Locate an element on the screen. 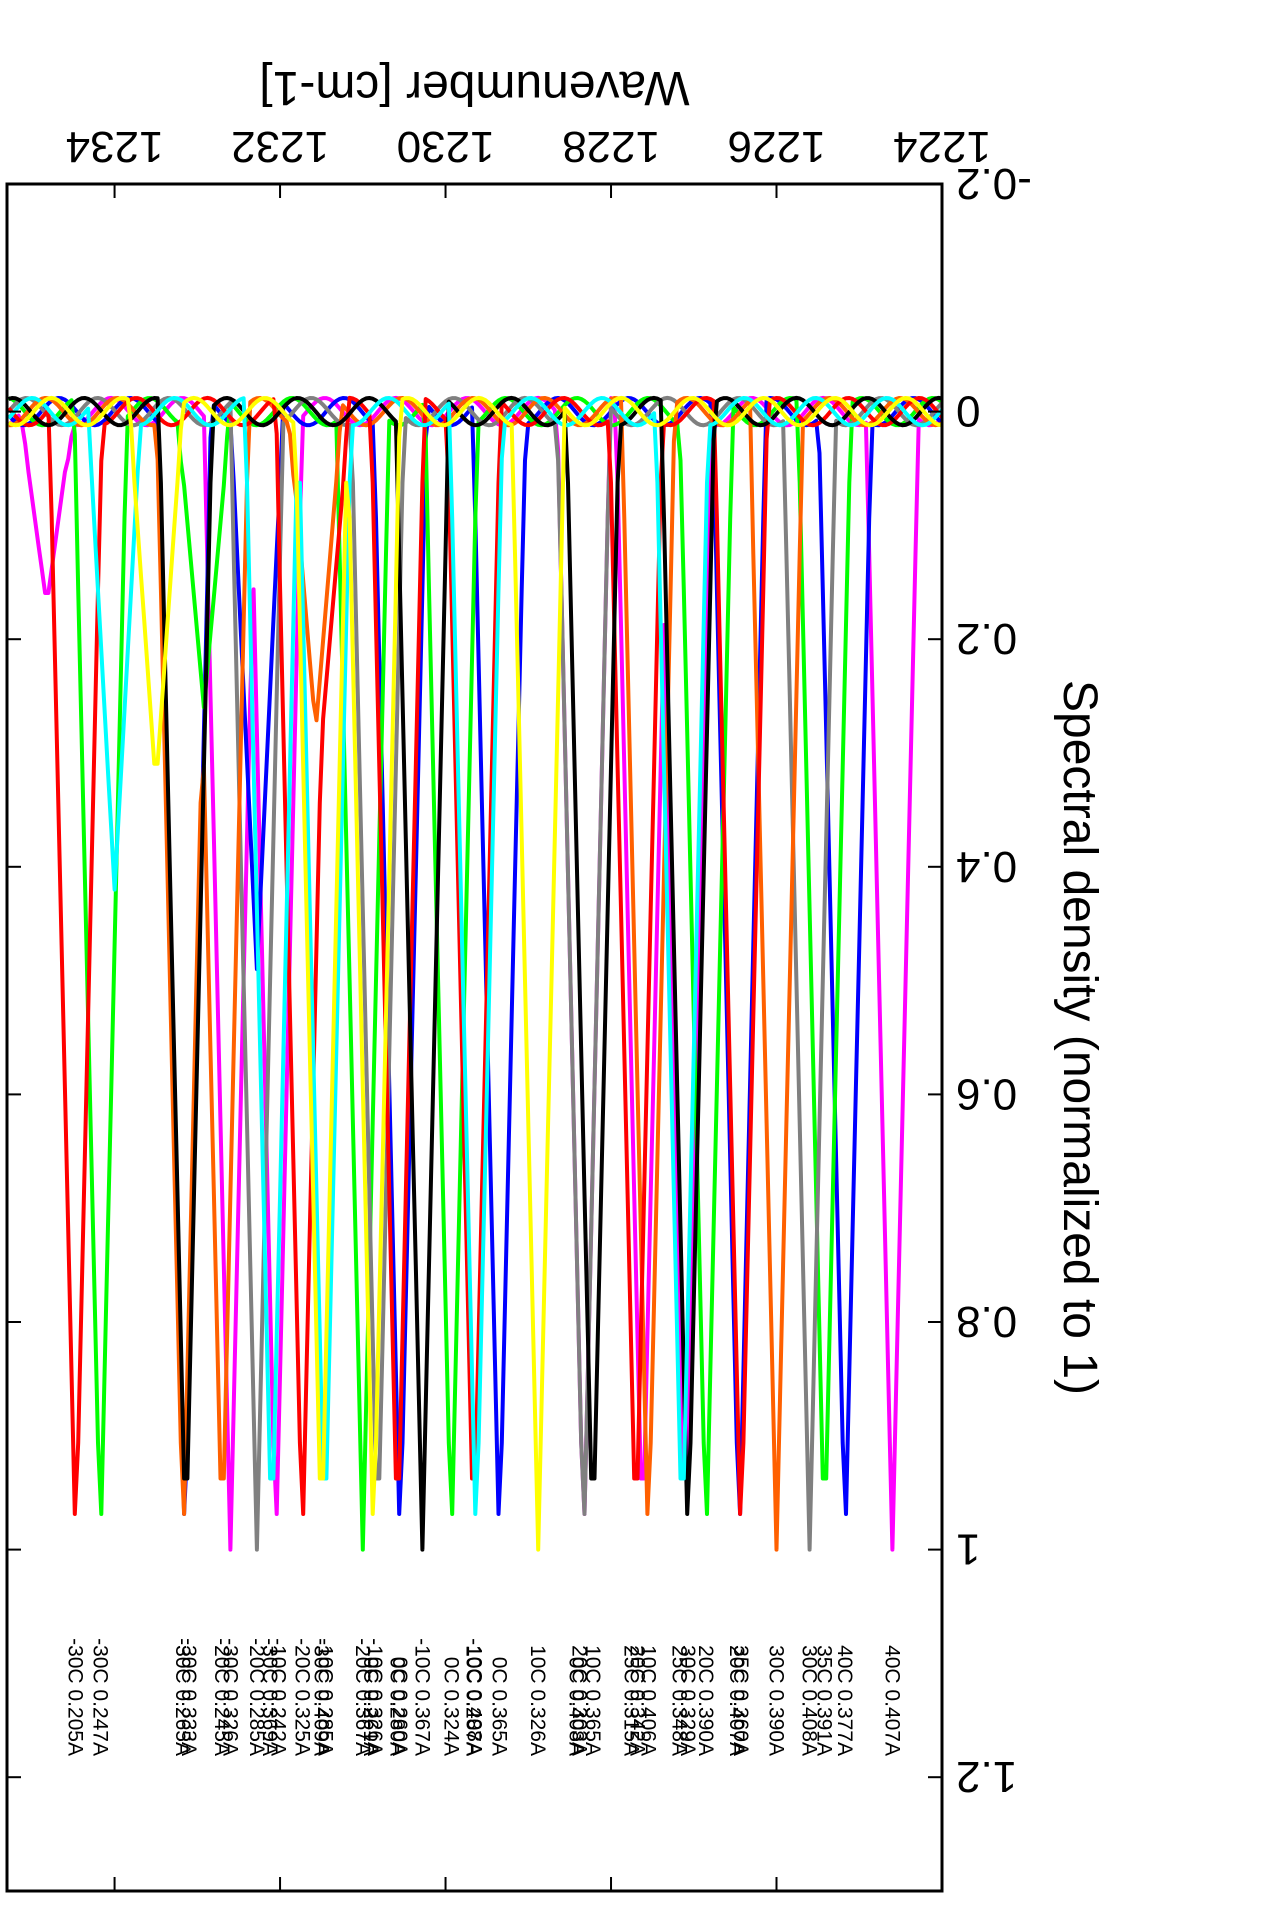 This screenshot has width=1277, height=1906. peak-label: -30C 0.409A is located at coordinates (320, 1697).